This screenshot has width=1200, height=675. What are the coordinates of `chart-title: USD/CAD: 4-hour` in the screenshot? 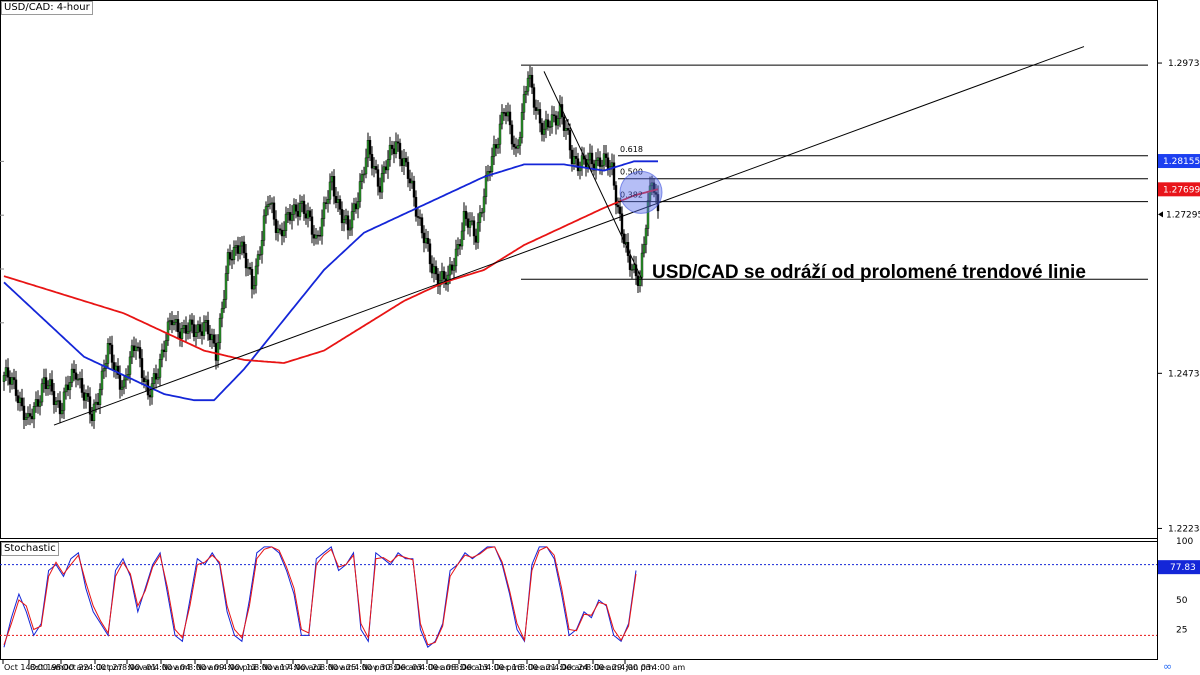 It's located at (47, 8).